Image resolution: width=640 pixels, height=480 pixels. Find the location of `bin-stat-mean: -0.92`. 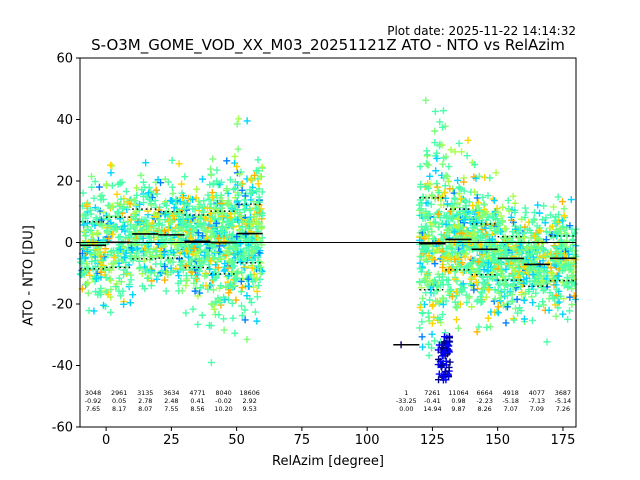

bin-stat-mean: -0.92 is located at coordinates (93, 401).